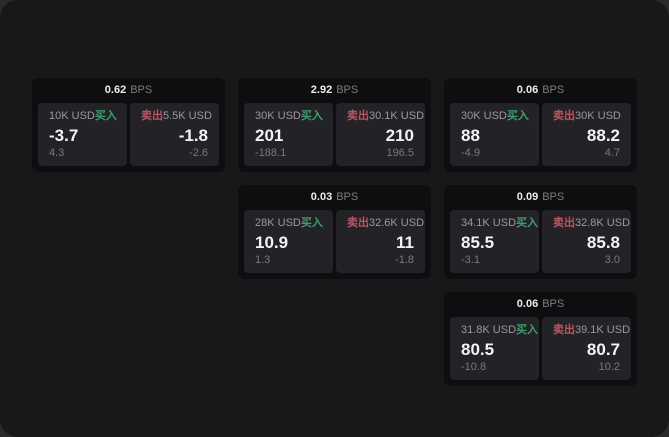  Describe the element at coordinates (612, 153) in the screenshot. I see `sell-change: 4.7` at that location.